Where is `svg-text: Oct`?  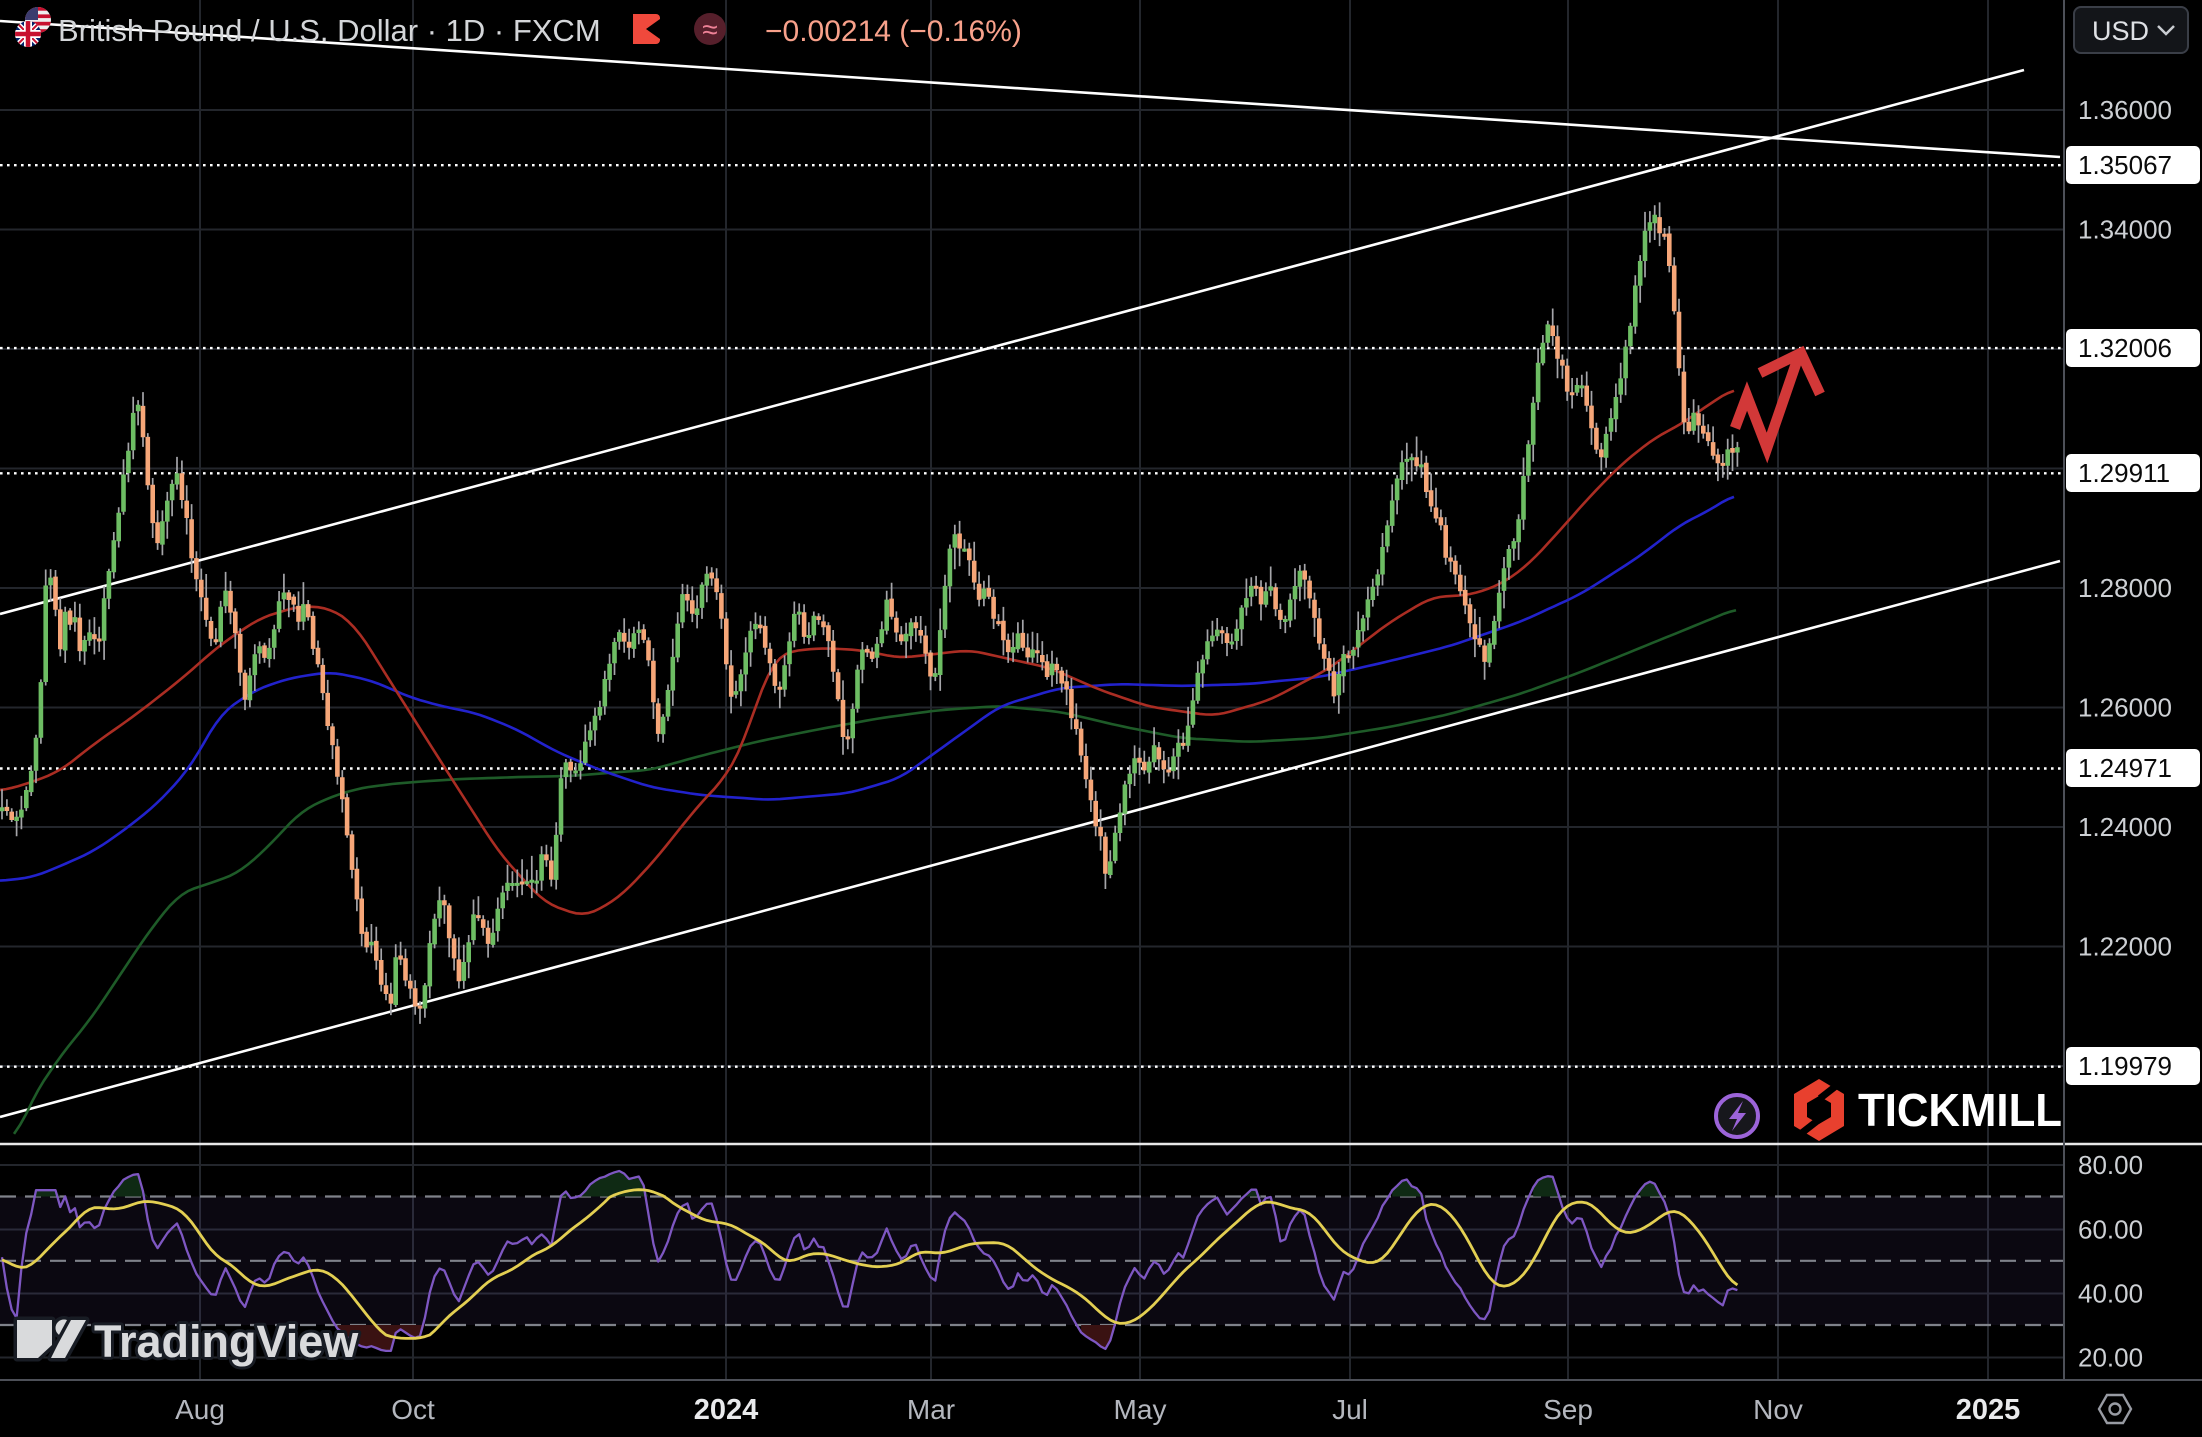
svg-text: Oct is located at coordinates (413, 1409).